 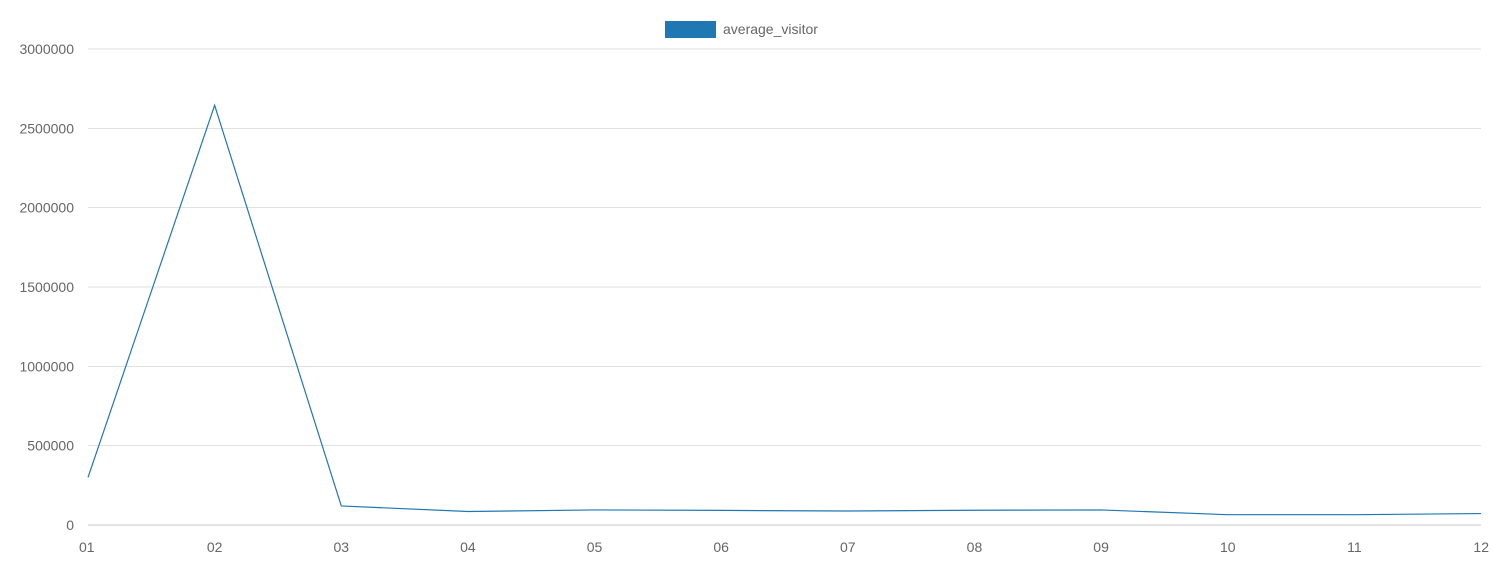 I want to click on legend-label: average_visitor, so click(x=770, y=29).